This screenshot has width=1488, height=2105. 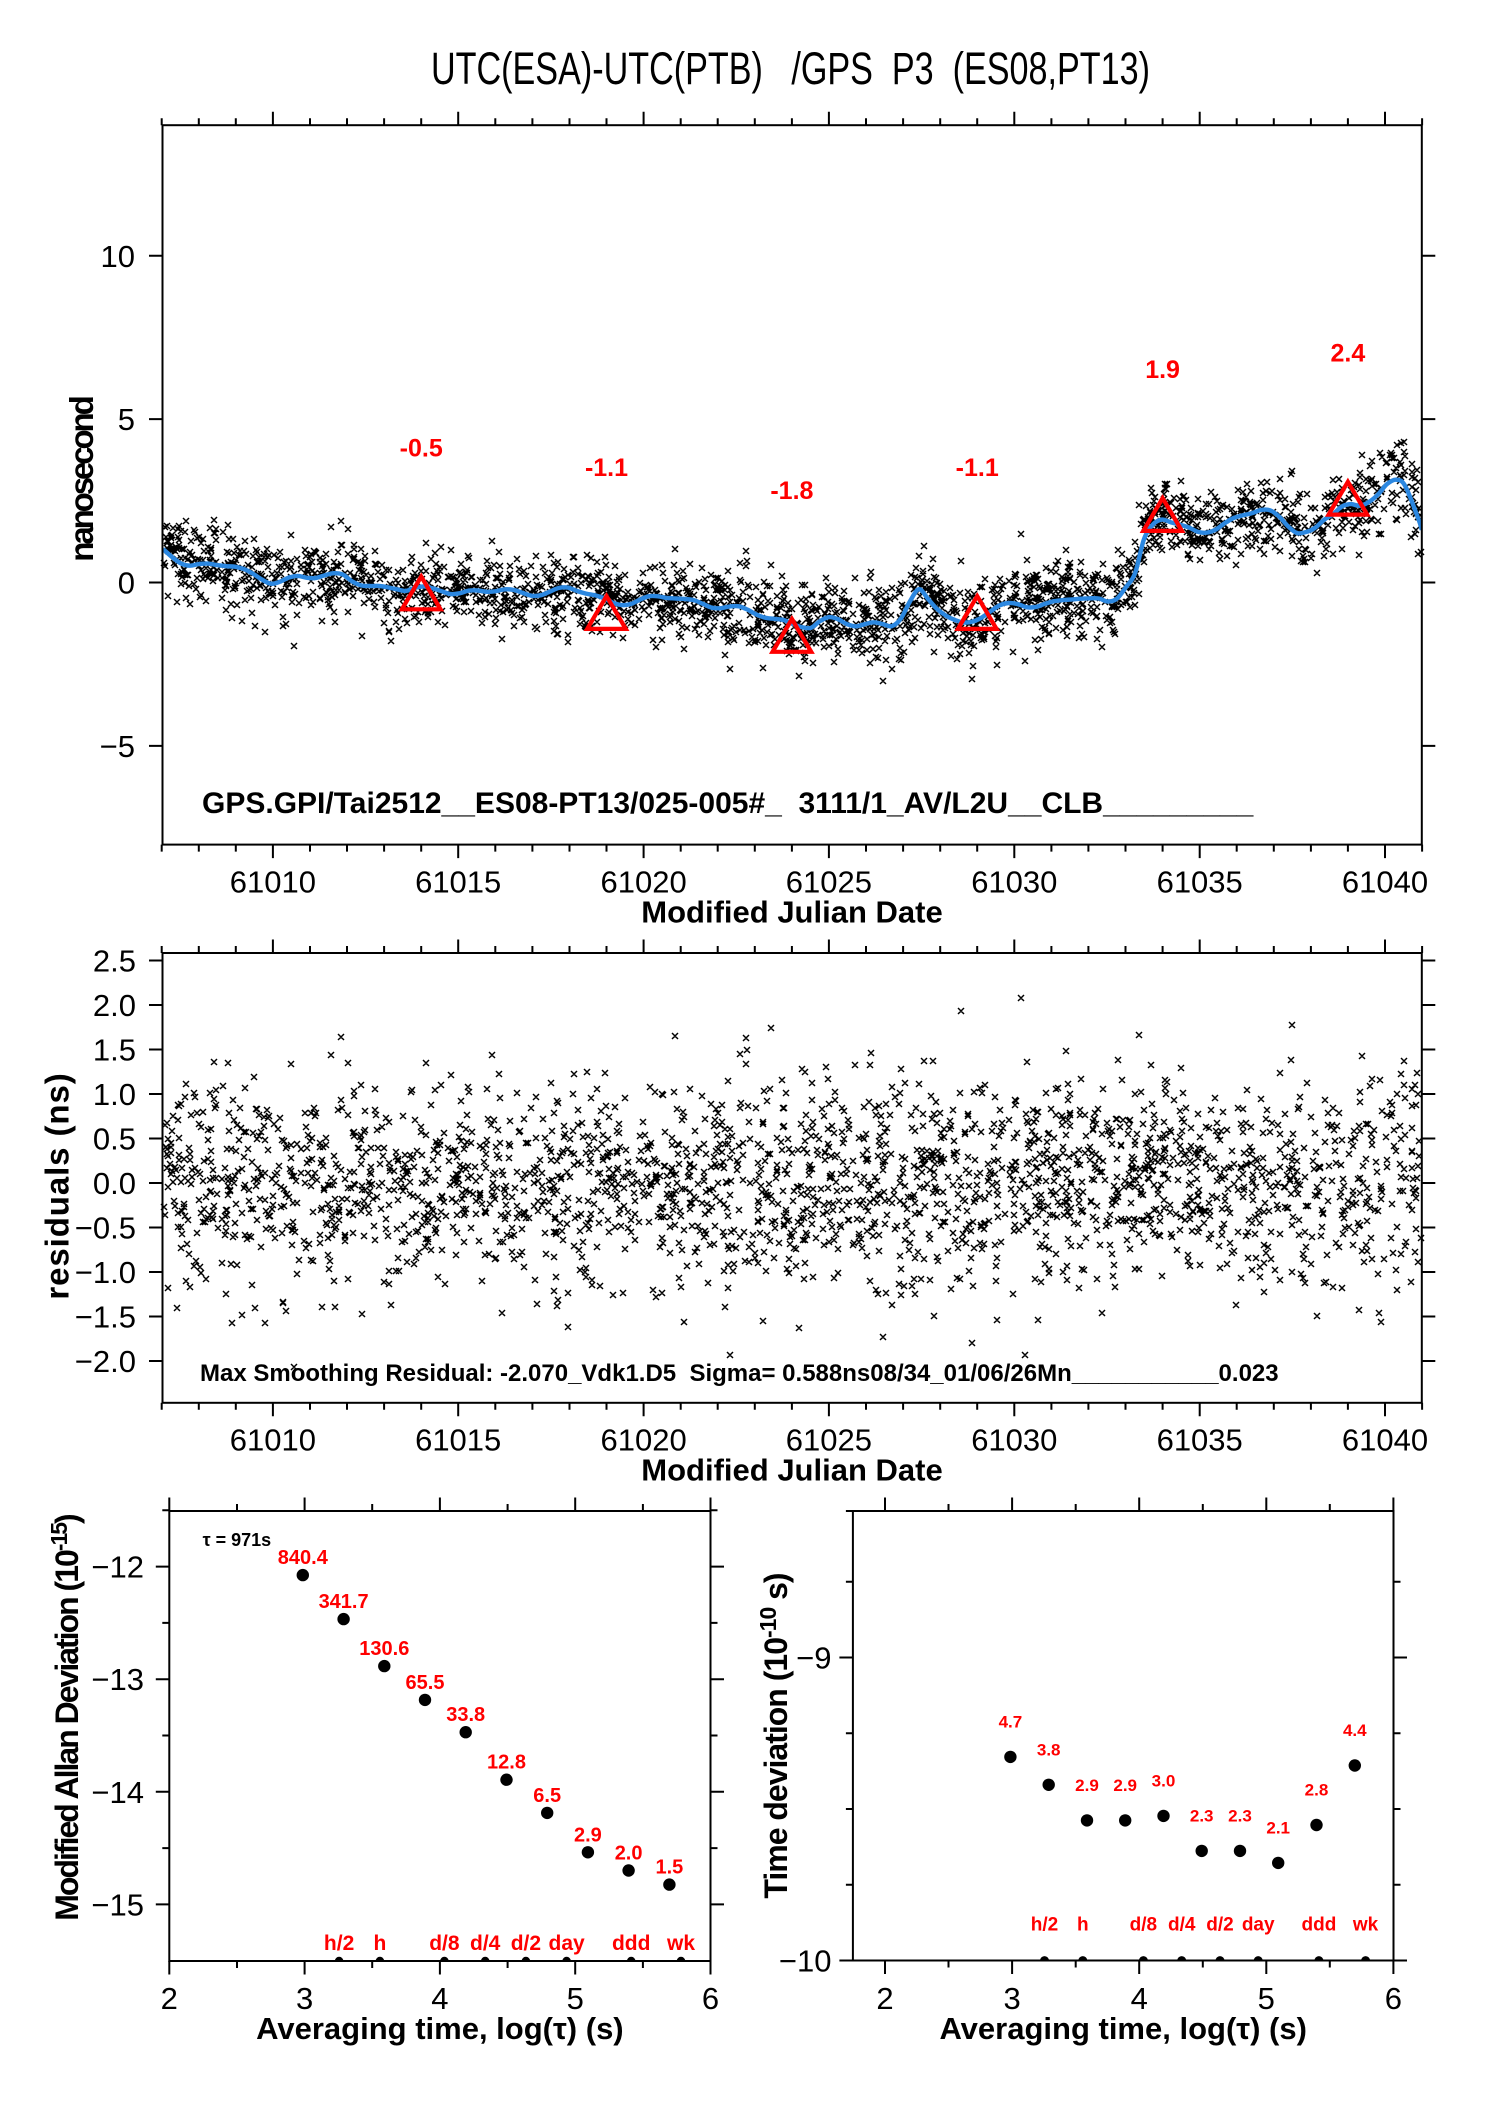 What do you see at coordinates (1164, 1780) in the screenshot?
I see `svg-text: 3.0` at bounding box center [1164, 1780].